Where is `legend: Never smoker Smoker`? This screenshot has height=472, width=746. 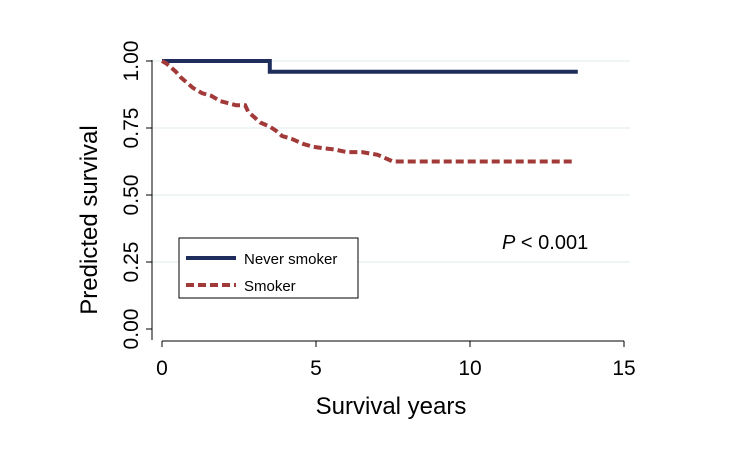
legend: Never smoker Smoker is located at coordinates (268, 268).